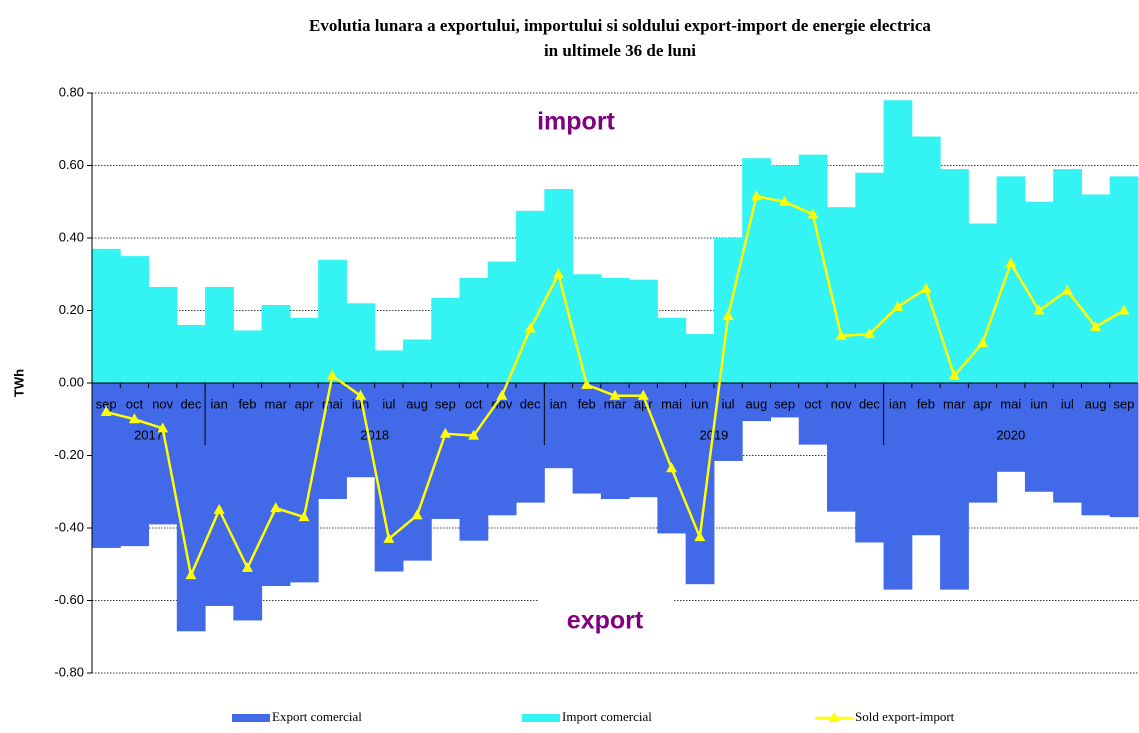 The image size is (1139, 733). I want to click on annotation: import, so click(576, 122).